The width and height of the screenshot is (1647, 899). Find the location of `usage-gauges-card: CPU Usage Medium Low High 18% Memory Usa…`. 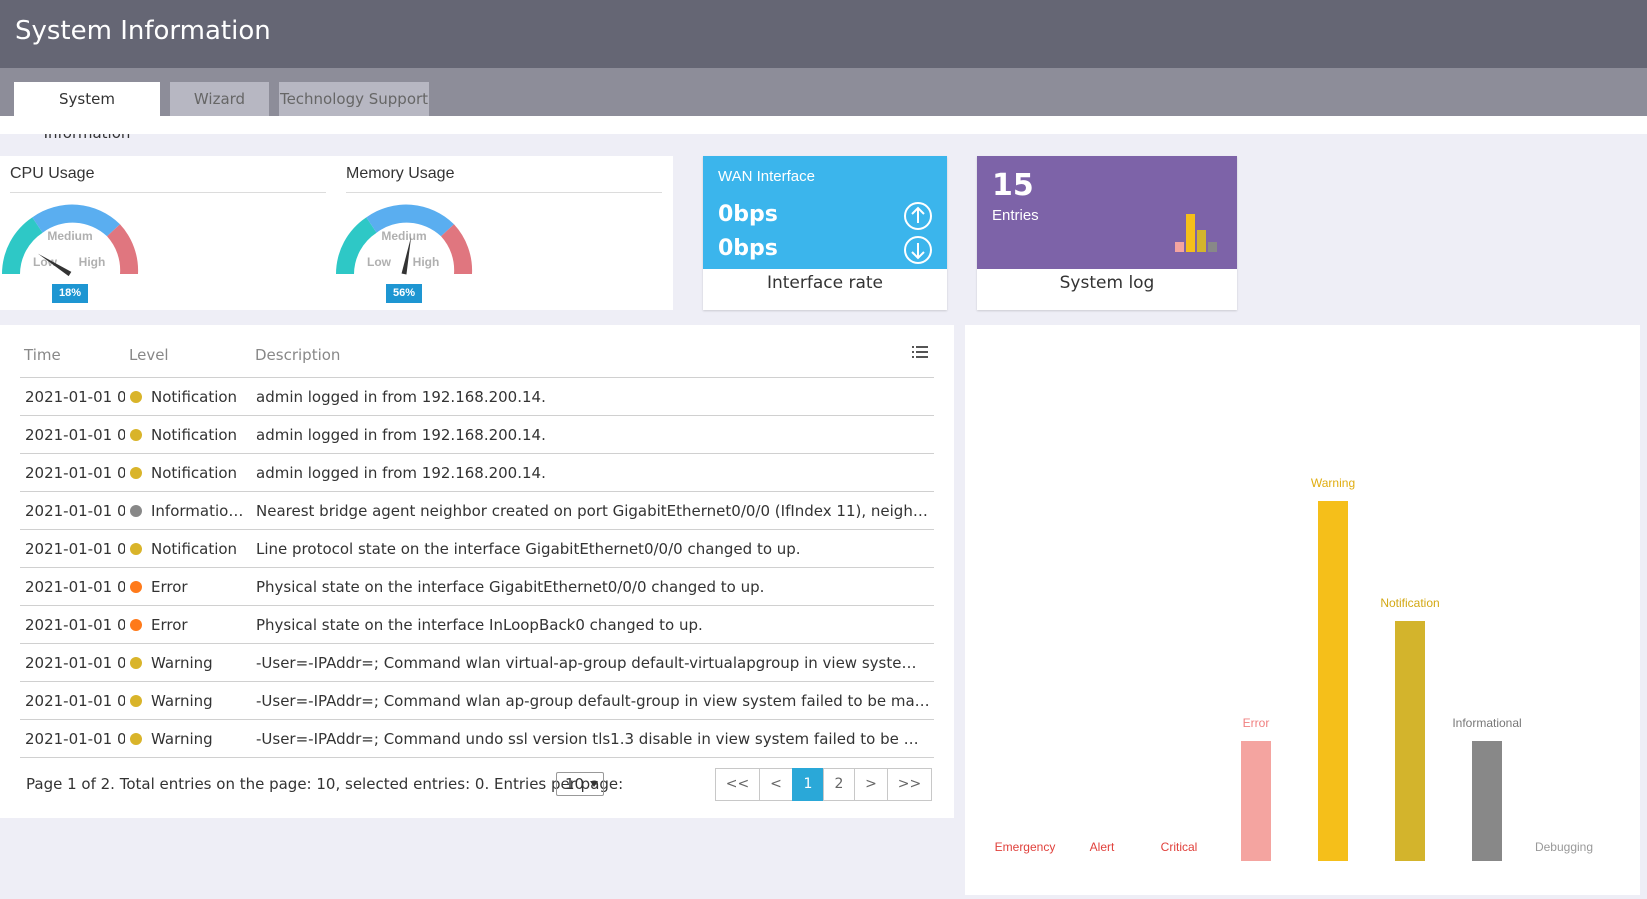

usage-gauges-card: CPU Usage Medium Low High 18% Memory Usa… is located at coordinates (336, 233).